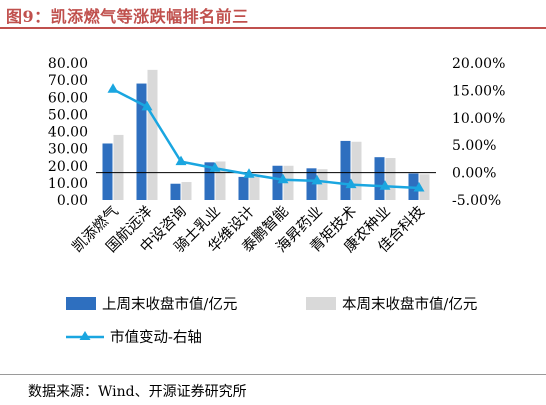 The width and height of the screenshot is (546, 405). Describe the element at coordinates (156, 337) in the screenshot. I see `legend-label-line: 市值变动-右轴` at that location.